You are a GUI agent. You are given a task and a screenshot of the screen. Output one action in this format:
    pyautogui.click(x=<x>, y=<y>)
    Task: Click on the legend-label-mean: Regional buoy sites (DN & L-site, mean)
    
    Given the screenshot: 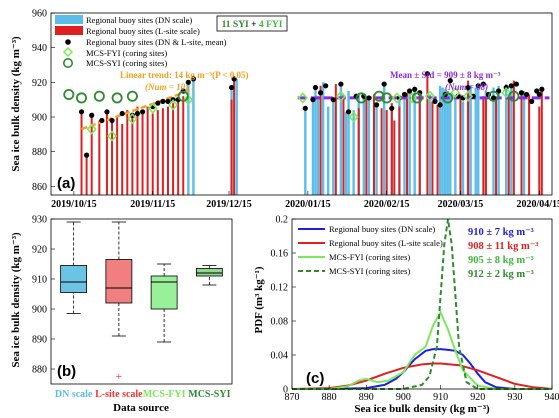 What is the action you would take?
    pyautogui.click(x=156, y=42)
    